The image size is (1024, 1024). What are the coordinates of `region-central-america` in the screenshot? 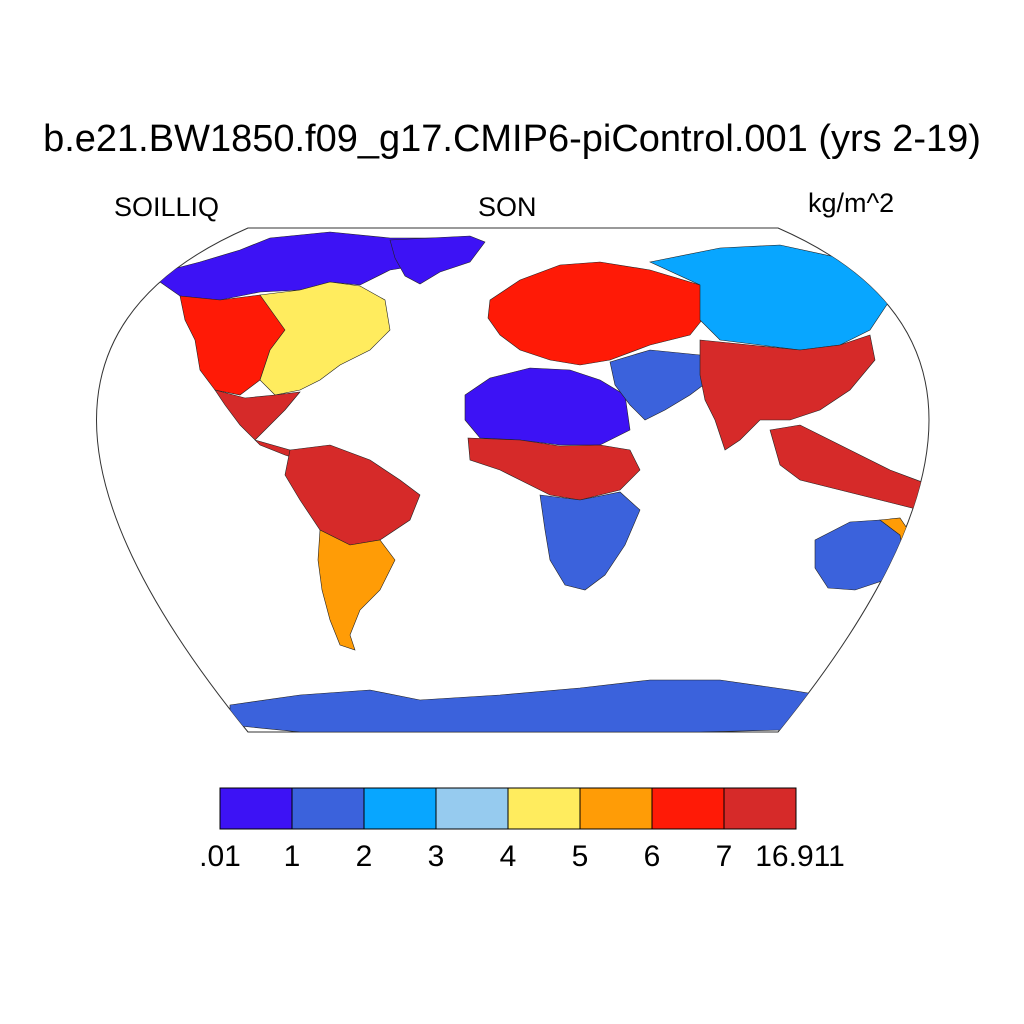 It's located at (257, 425).